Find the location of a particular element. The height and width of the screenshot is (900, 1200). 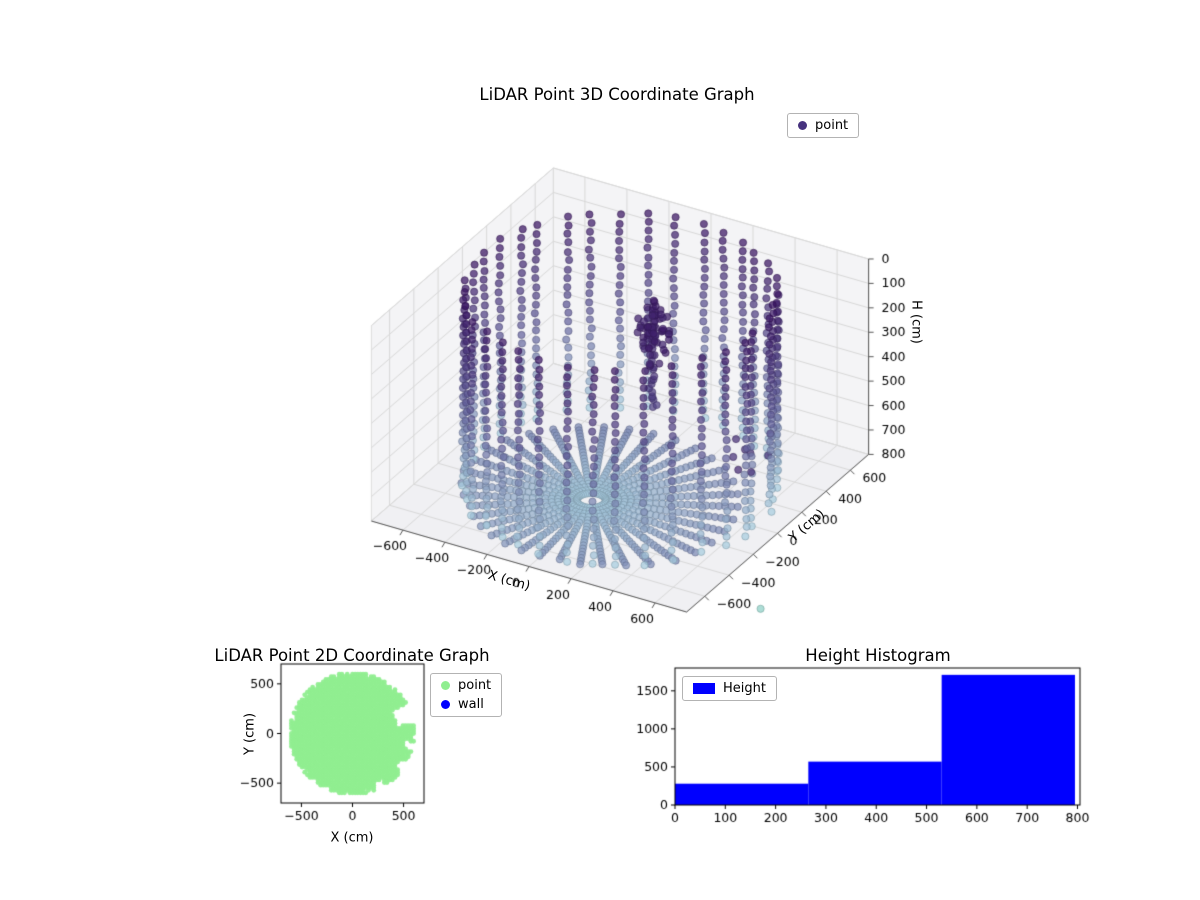

legend-label-height: Height is located at coordinates (744, 688).